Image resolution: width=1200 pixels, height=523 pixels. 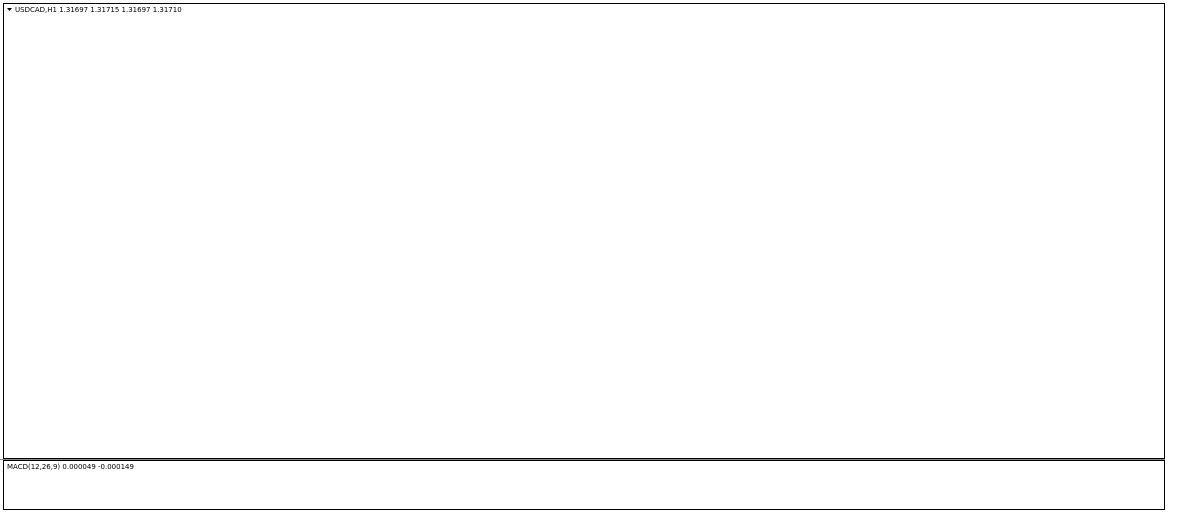 I want to click on macd-title: MACD(12,26,9) 0.000049 -0.000149, so click(x=70, y=467).